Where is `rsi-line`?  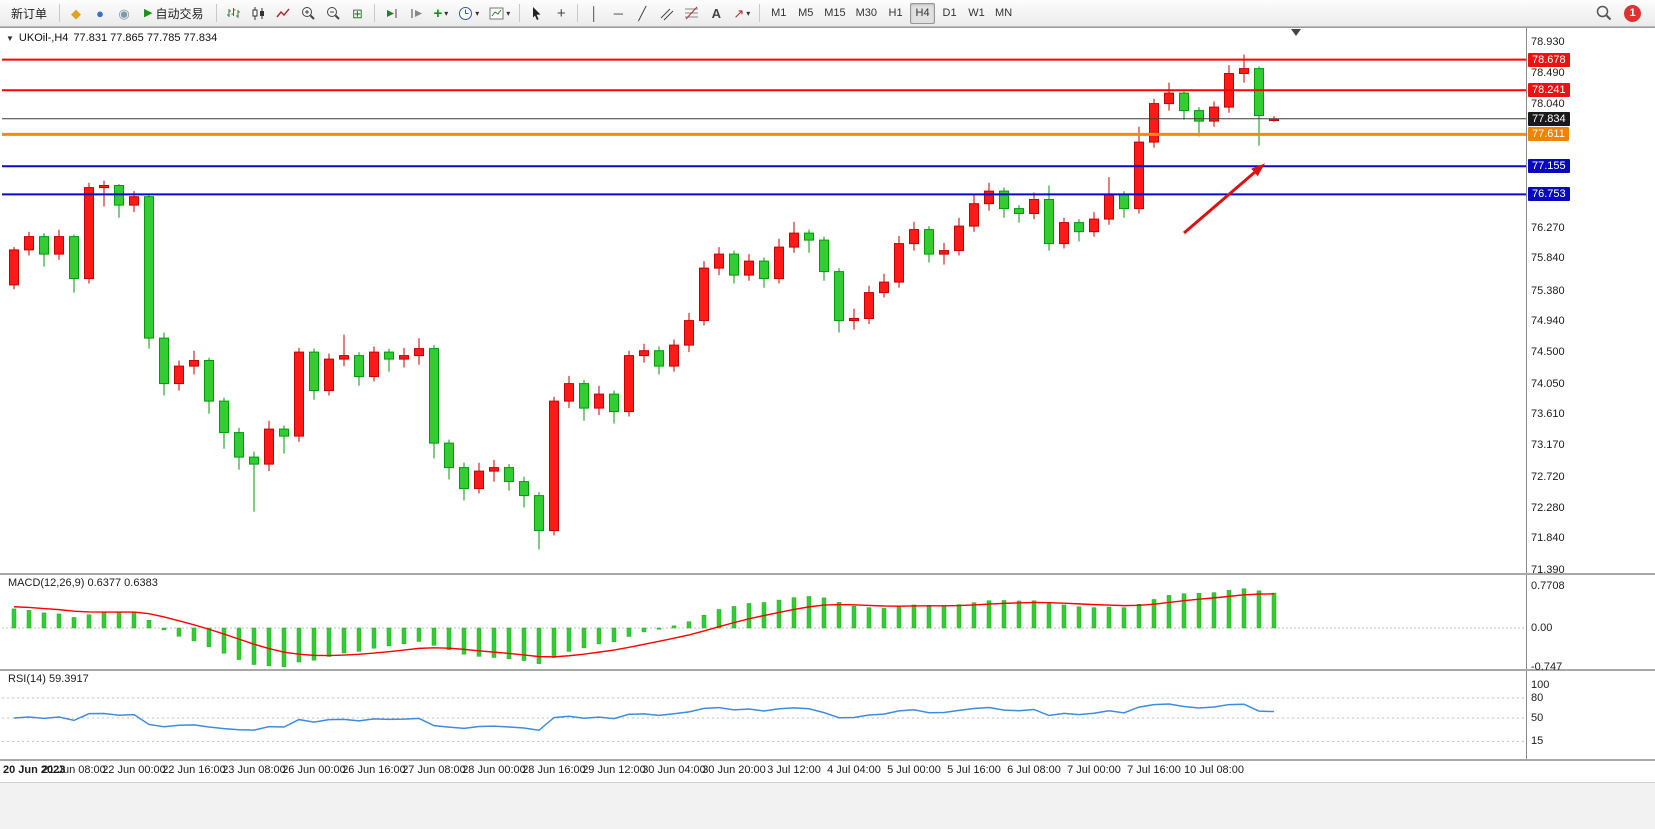
rsi-line is located at coordinates (644, 717).